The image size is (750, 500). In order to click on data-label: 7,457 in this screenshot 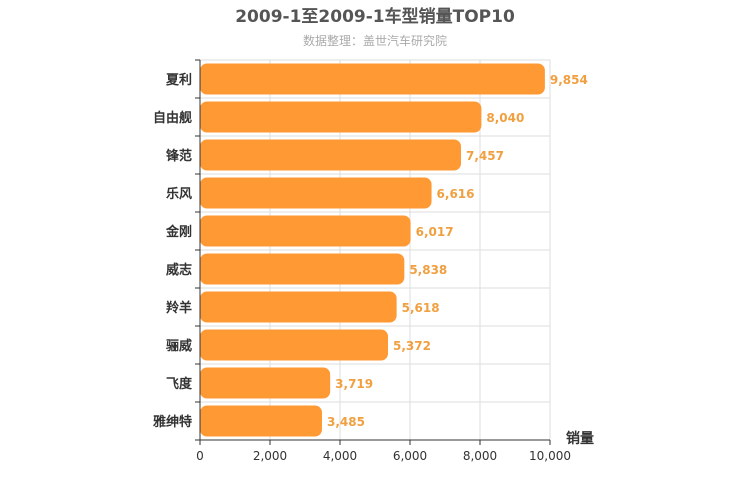, I will do `click(485, 156)`.